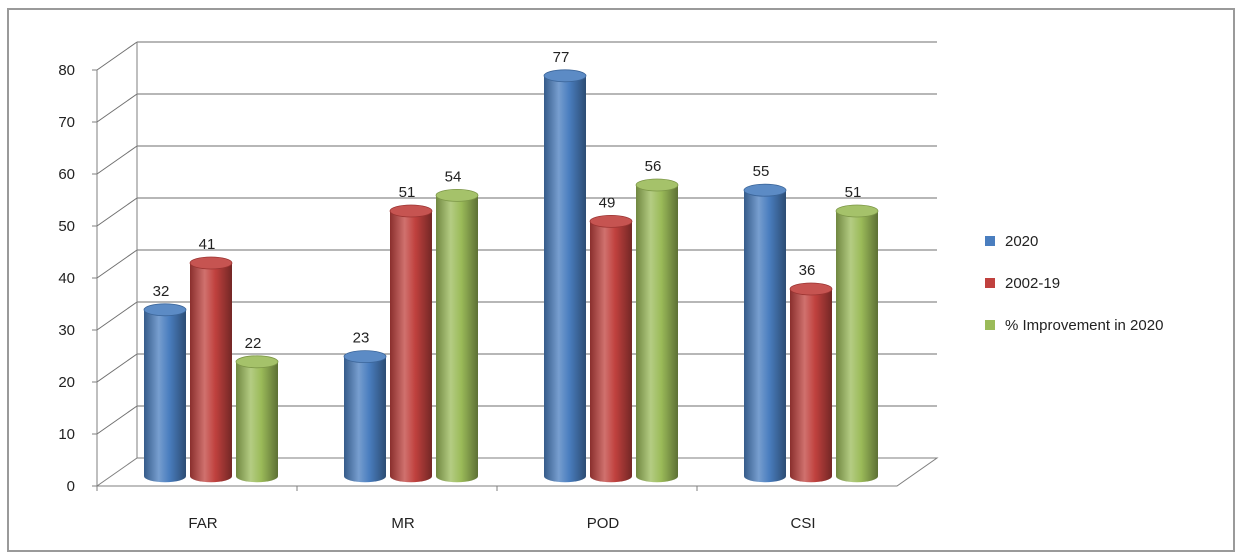 This screenshot has width=1243, height=559. Describe the element at coordinates (66, 382) in the screenshot. I see `y-tick-label: 20` at that location.